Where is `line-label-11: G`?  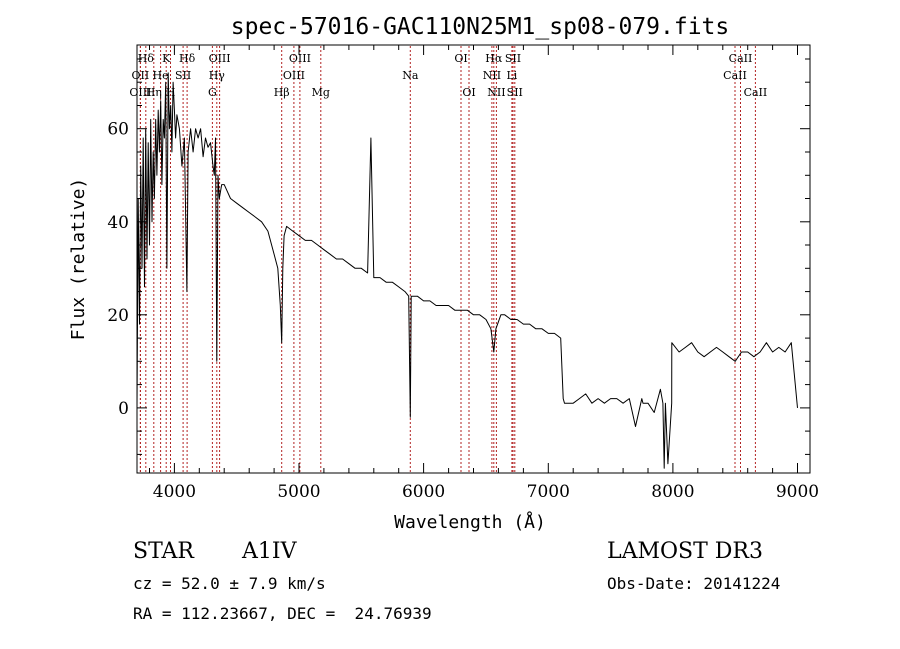 line-label-11: G is located at coordinates (212, 92).